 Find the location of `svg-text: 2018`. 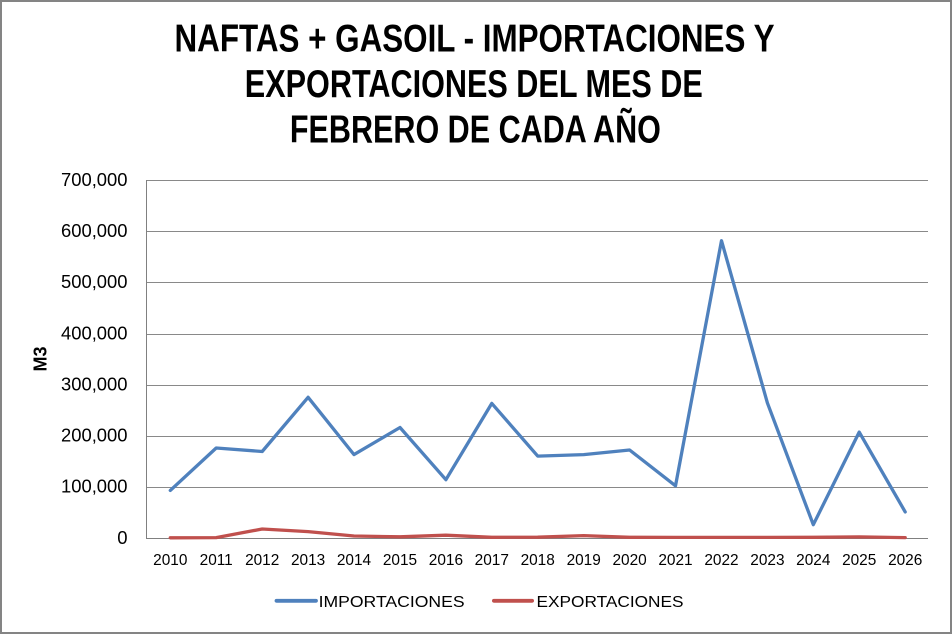

svg-text: 2018 is located at coordinates (538, 560).